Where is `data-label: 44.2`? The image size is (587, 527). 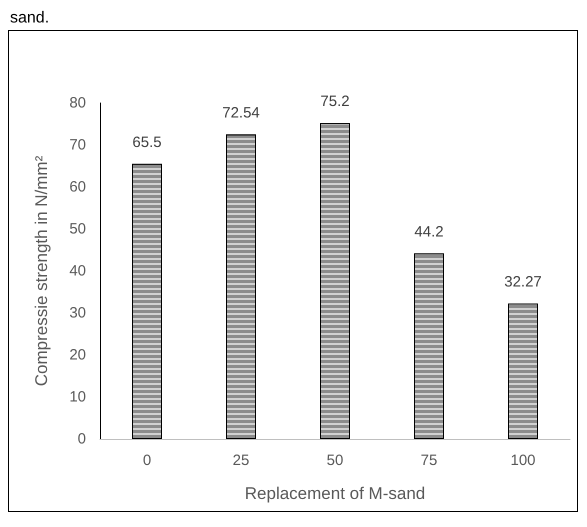 data-label: 44.2 is located at coordinates (429, 231).